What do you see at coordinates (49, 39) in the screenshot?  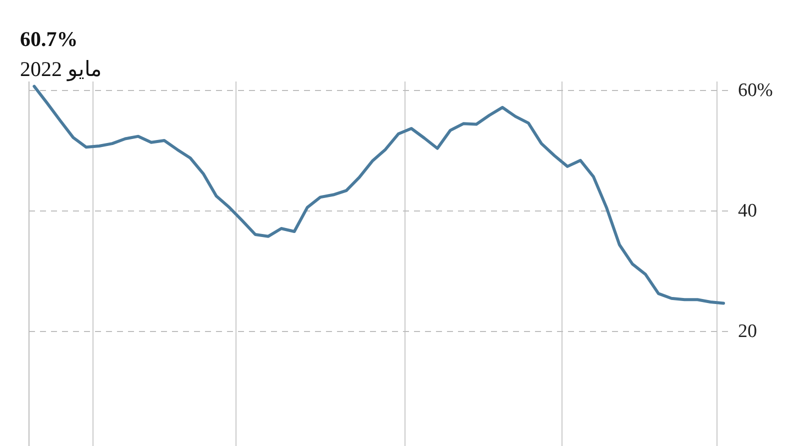 I see `text: 60.7%` at bounding box center [49, 39].